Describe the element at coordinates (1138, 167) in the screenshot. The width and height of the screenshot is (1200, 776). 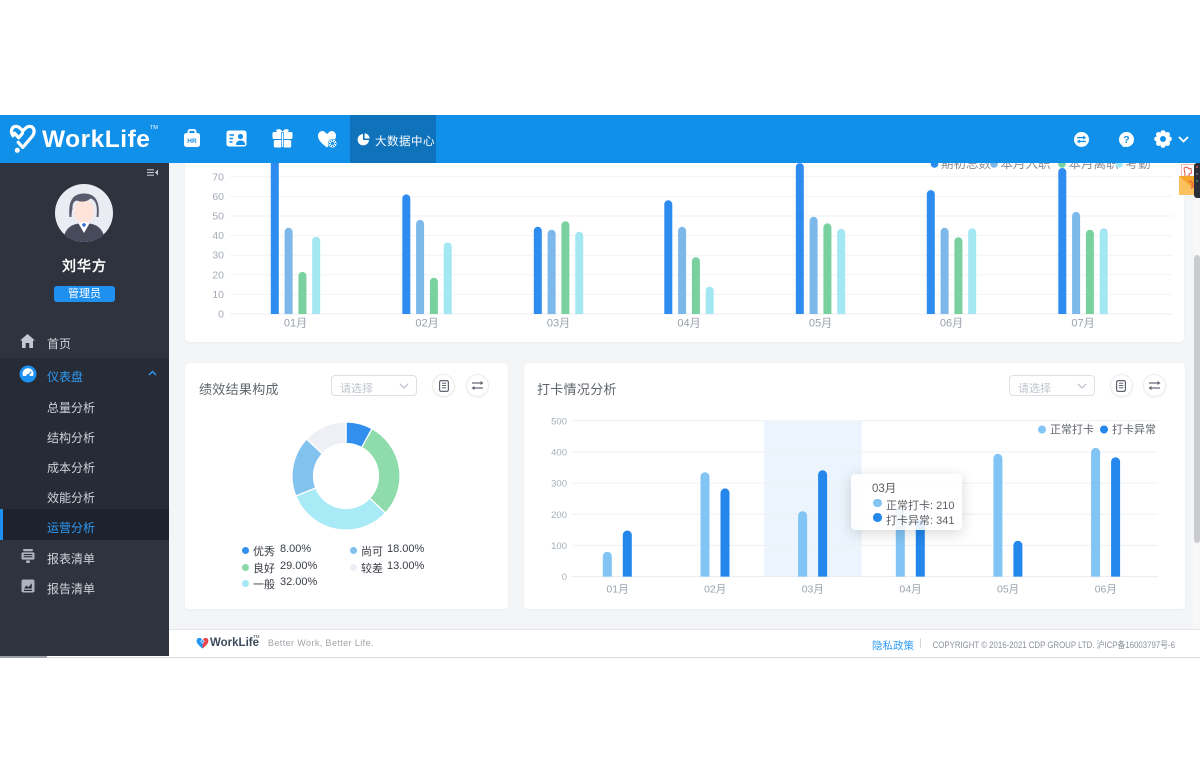
I see `svg-text: 考勤` at that location.